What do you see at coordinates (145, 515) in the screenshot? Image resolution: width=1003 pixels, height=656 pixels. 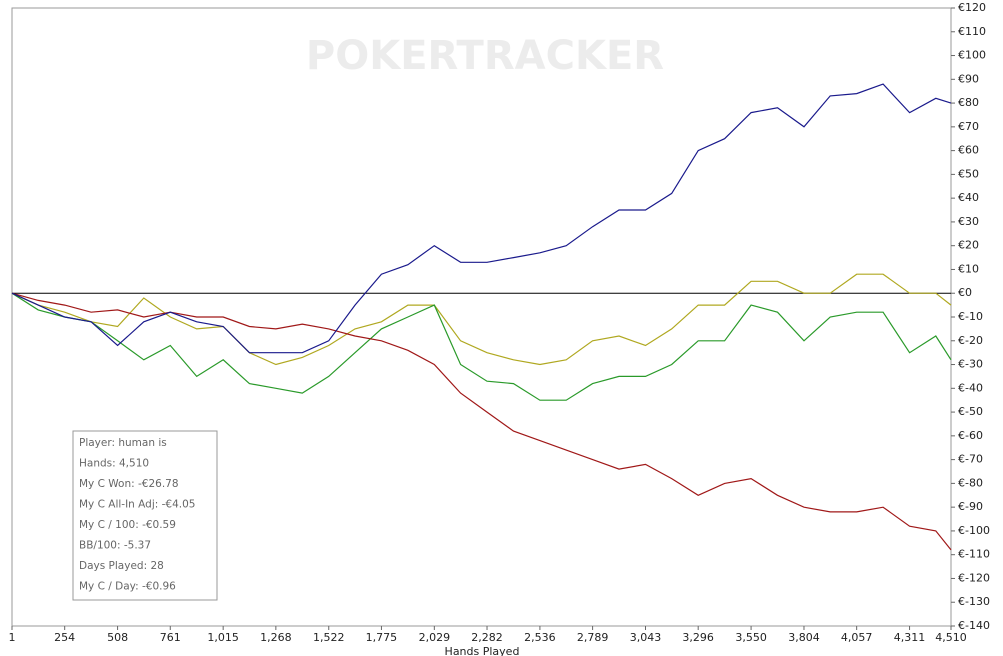 I see `stats-box` at bounding box center [145, 515].